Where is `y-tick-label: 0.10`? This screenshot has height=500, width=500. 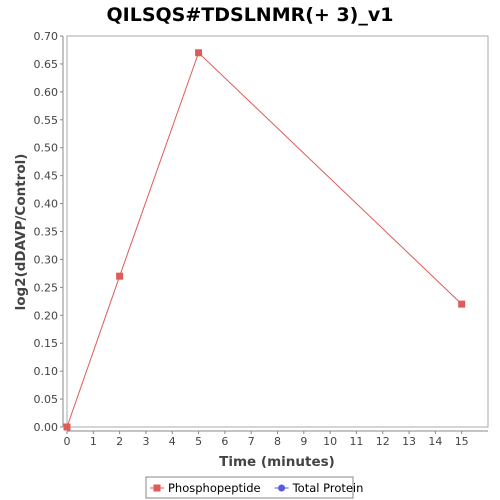
y-tick-label: 0.10 is located at coordinates (46, 371).